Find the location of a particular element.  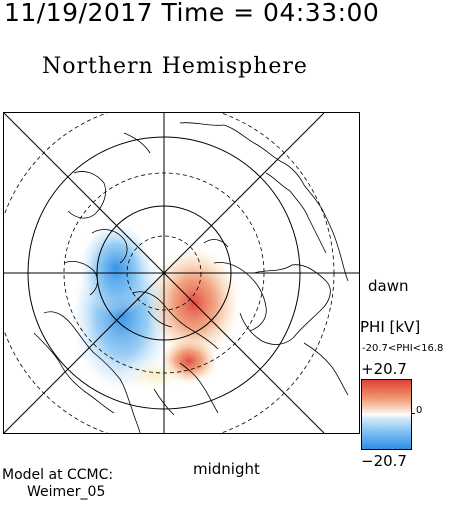

colorbar is located at coordinates (386, 414).